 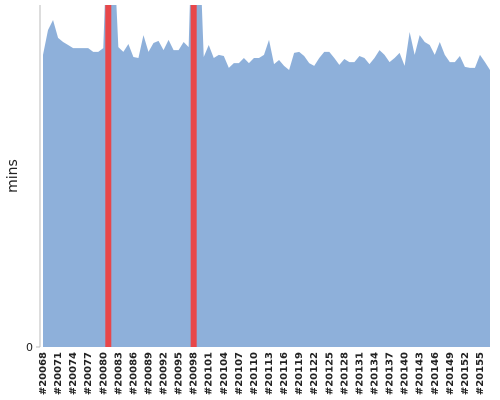 I want to click on x-tick-label: #20140, so click(x=405, y=373).